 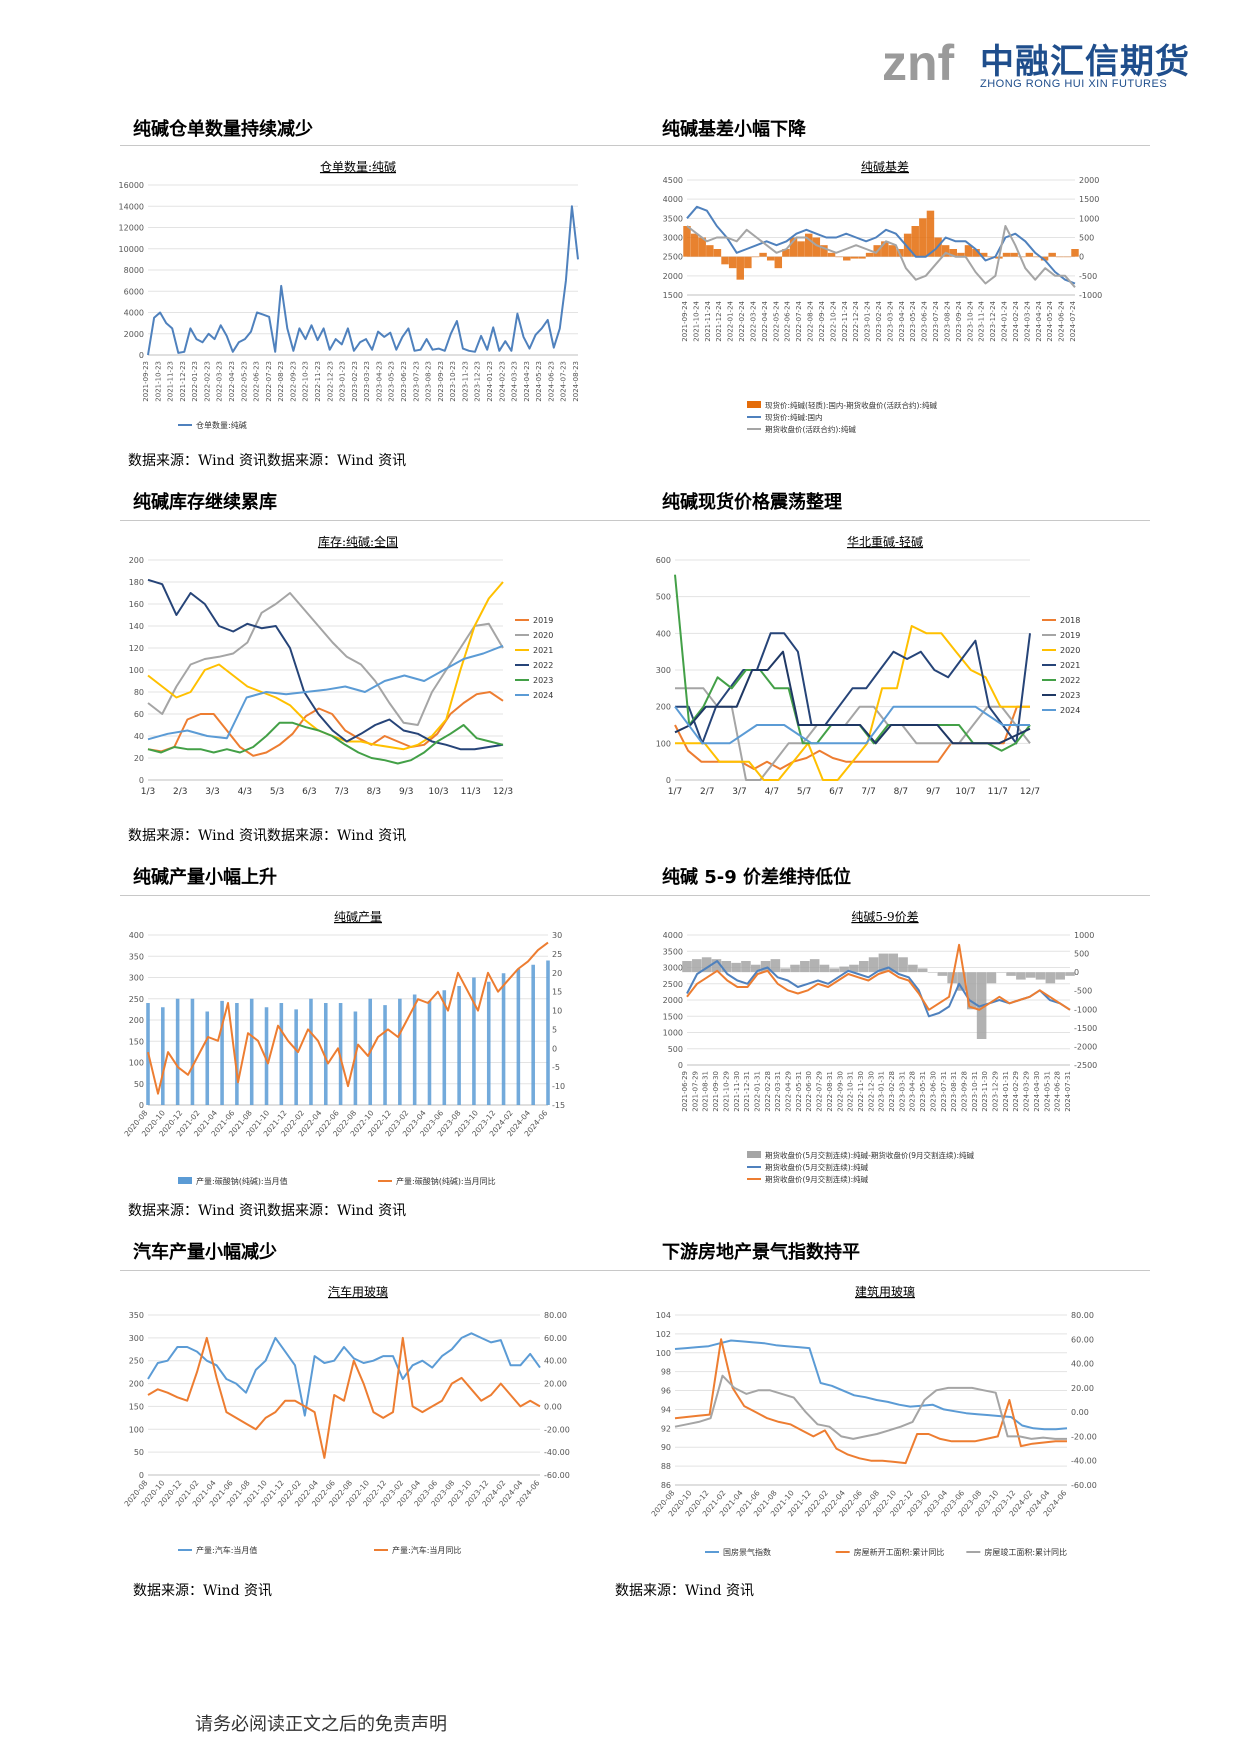 I want to click on legend-label: 国房景气指数, so click(x=747, y=1552).